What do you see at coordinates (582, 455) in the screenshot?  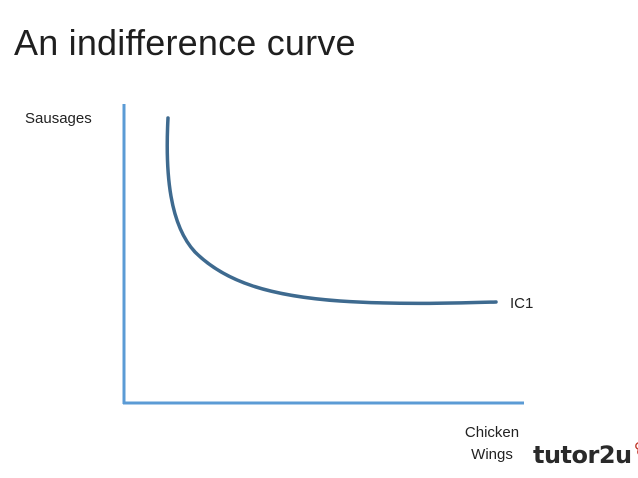 I see `logo-text: tutor2u` at bounding box center [582, 455].